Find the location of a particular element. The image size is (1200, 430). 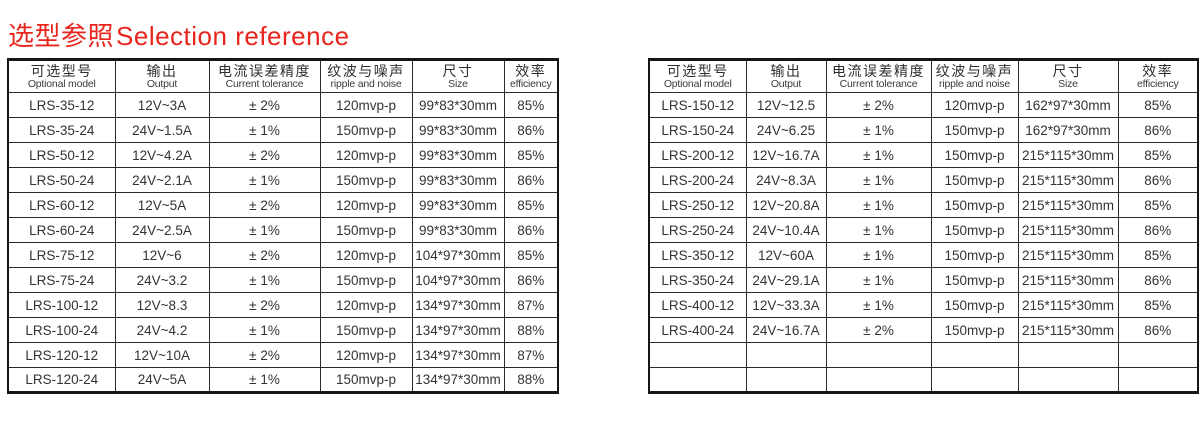

table-cell: LRS-120-12 is located at coordinates (61, 355).